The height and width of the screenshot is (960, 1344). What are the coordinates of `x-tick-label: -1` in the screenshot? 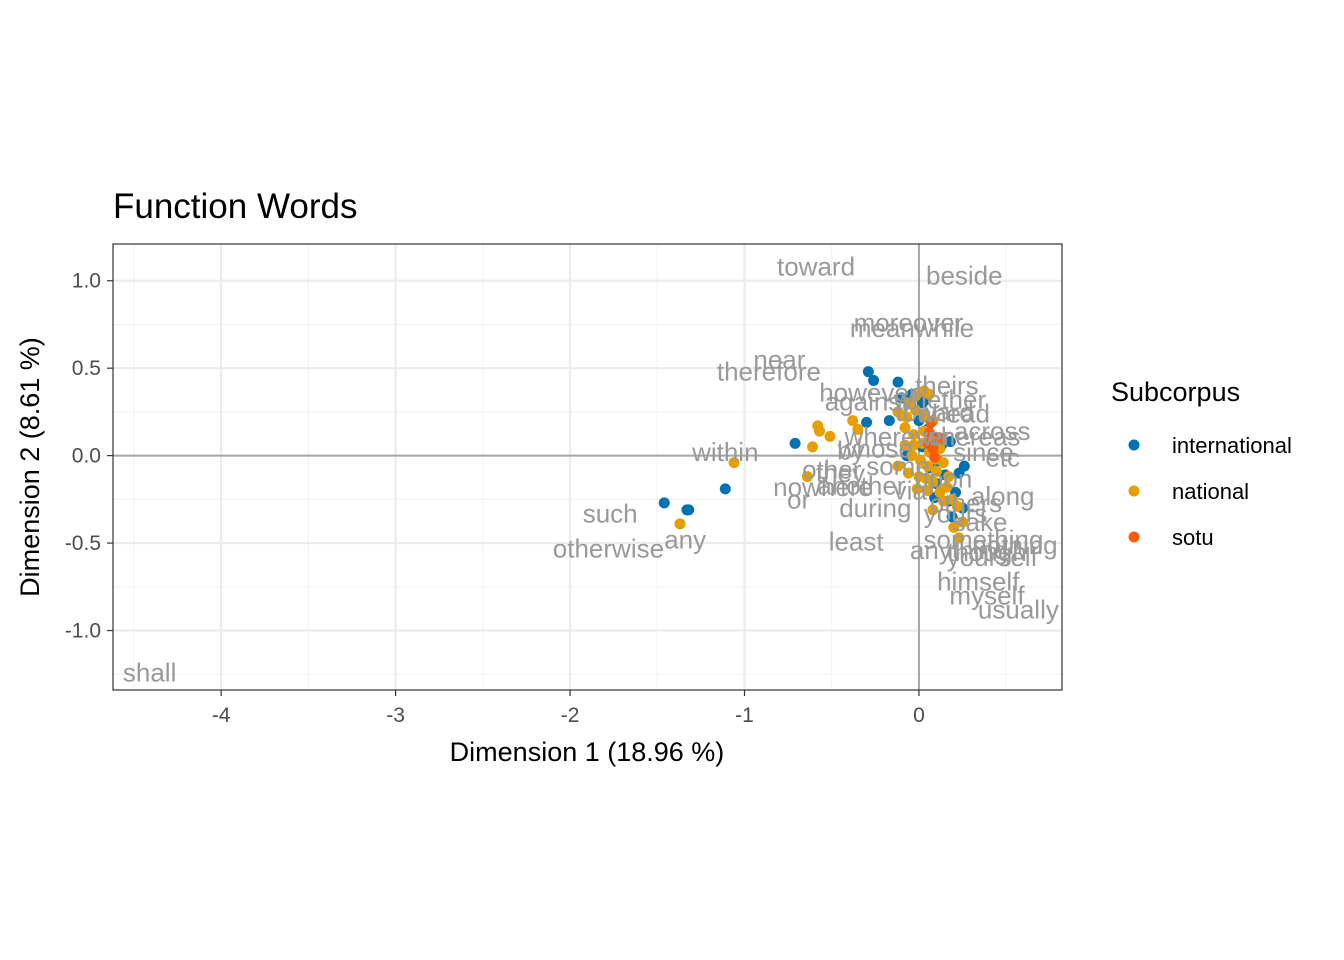 It's located at (744, 715).